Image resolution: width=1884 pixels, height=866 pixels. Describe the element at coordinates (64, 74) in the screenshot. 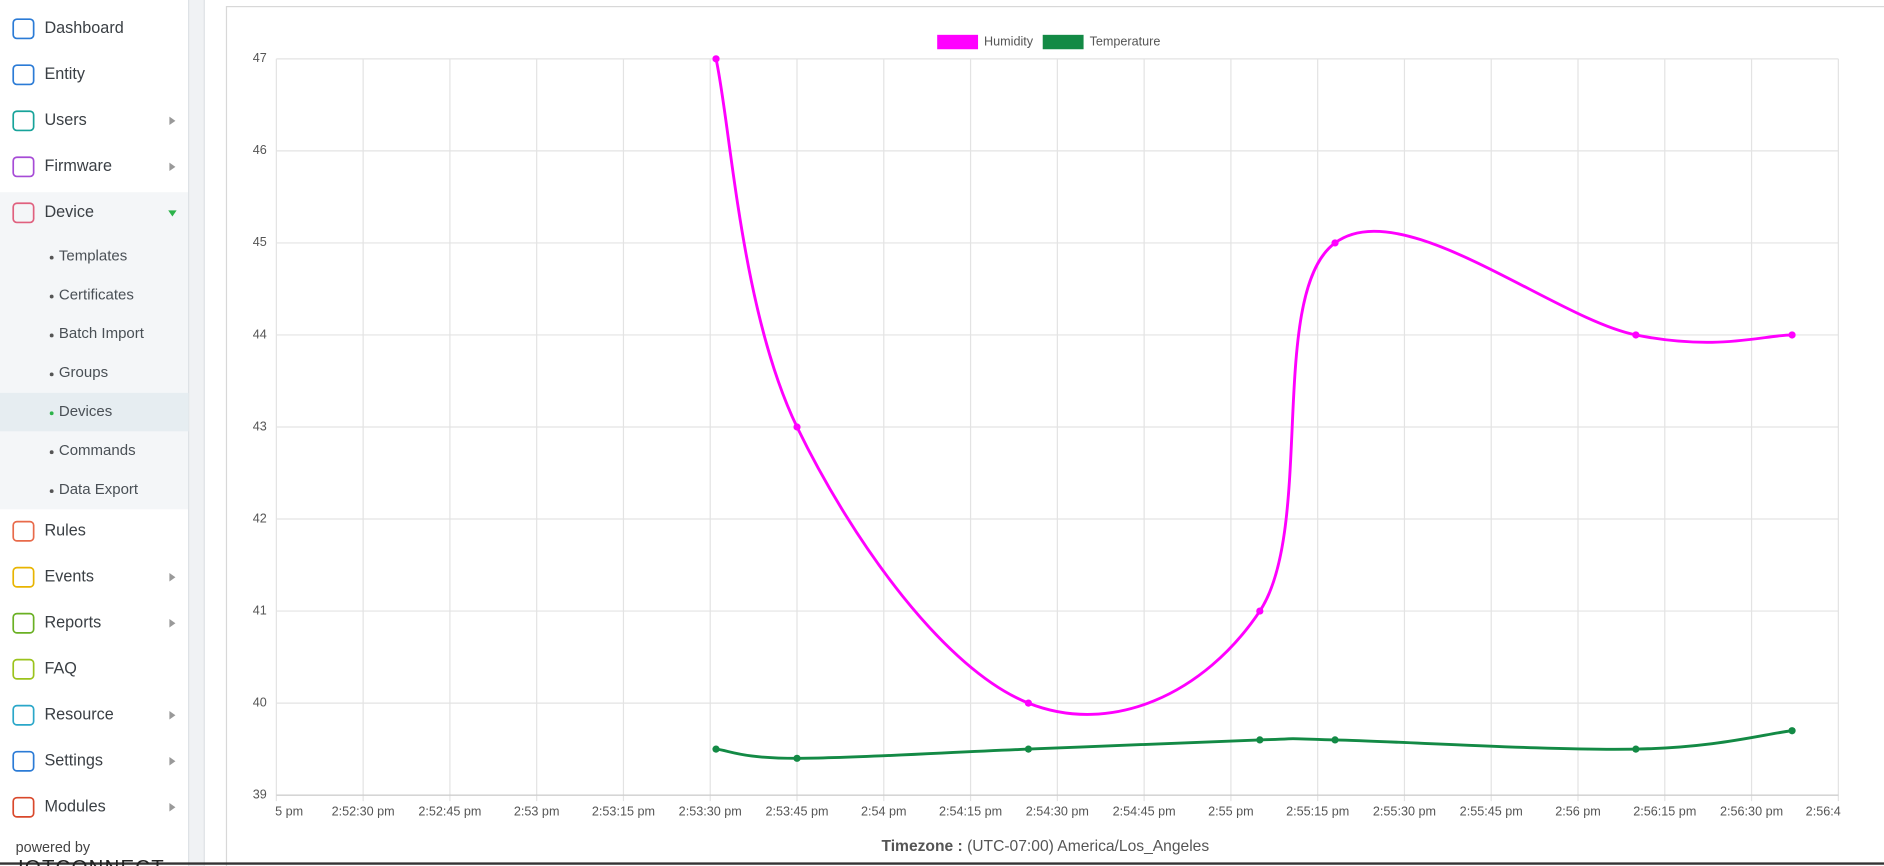

I see `nav-item: Entity` at that location.